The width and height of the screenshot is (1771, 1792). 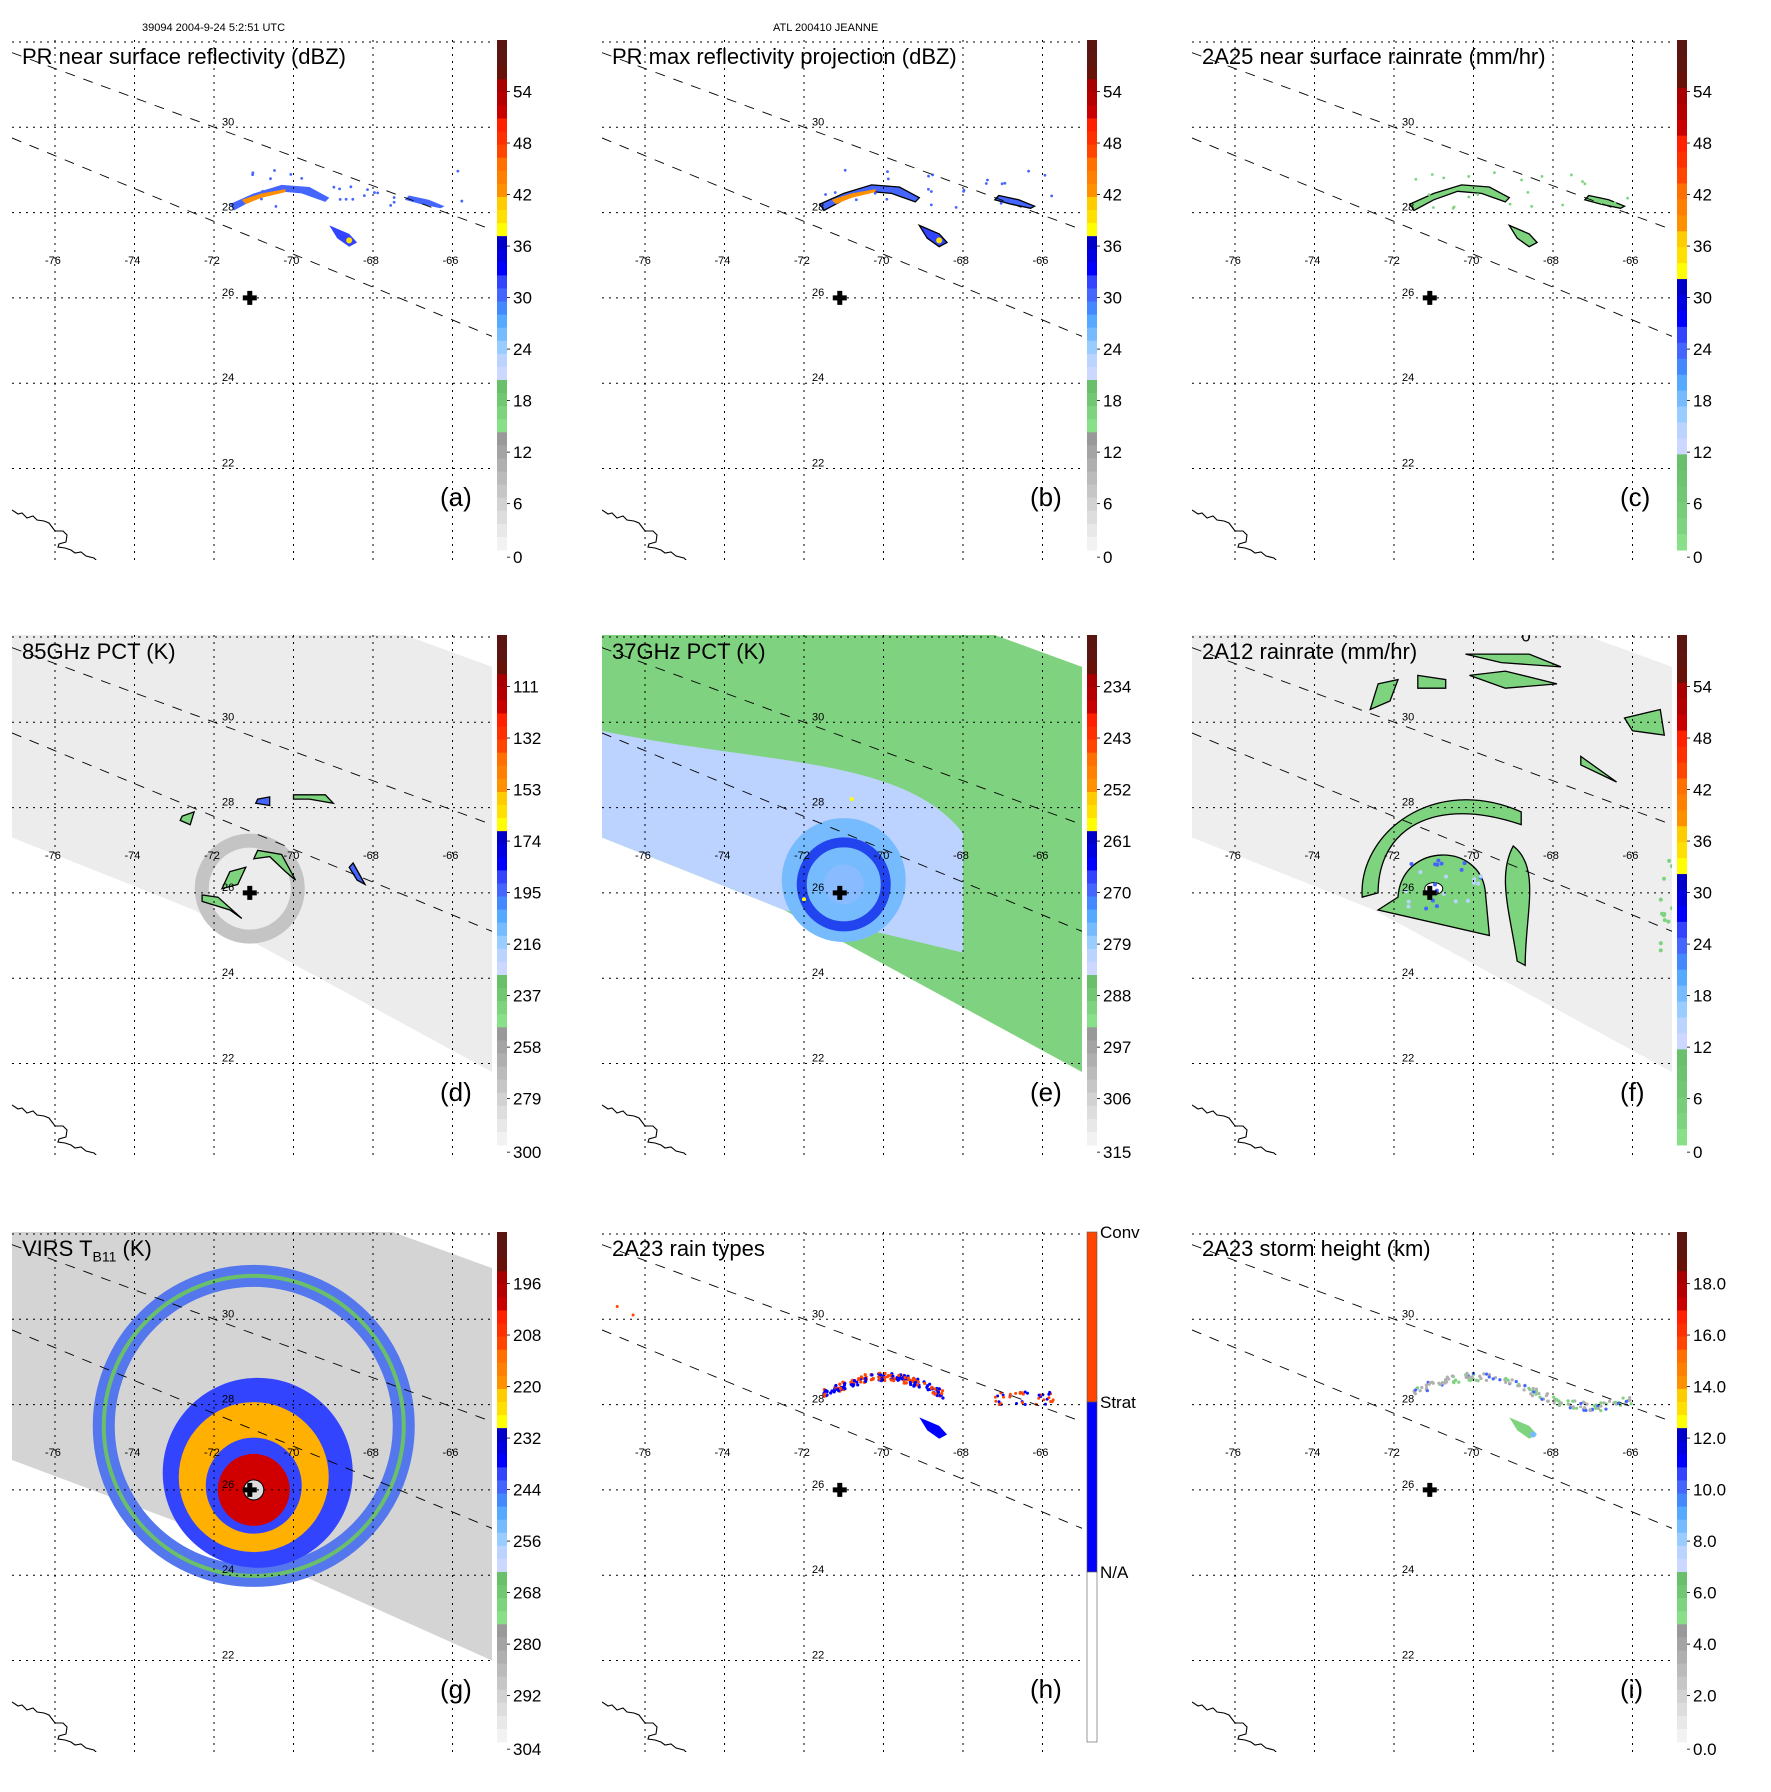 I want to click on panel-label: (a), so click(x=456, y=497).